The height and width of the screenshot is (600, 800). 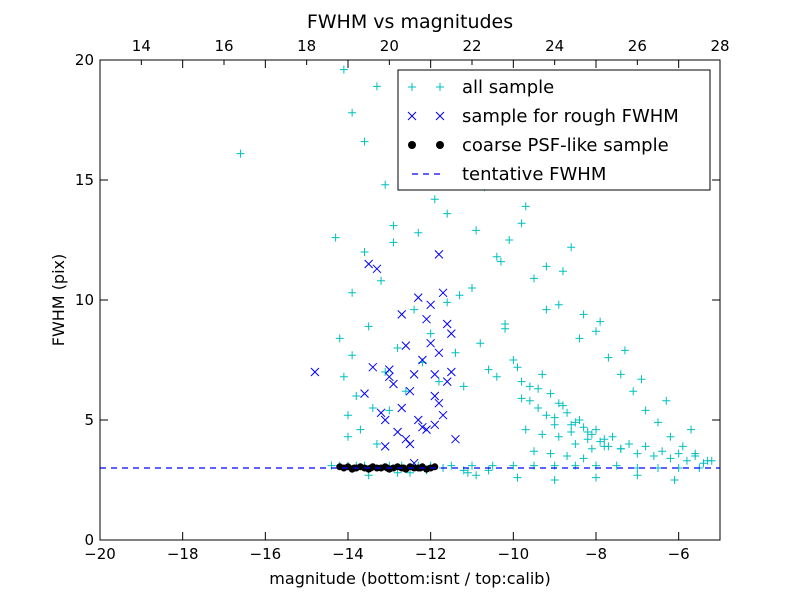 I want to click on top-x-axis: 14 16 18 20 22 24 26 28, so click(x=431, y=51).